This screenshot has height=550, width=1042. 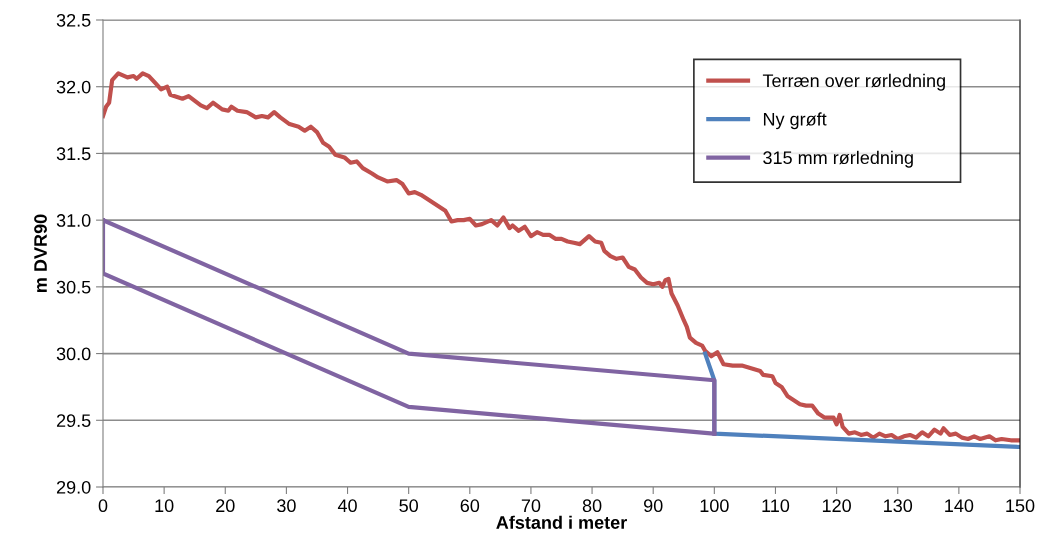 What do you see at coordinates (592, 506) in the screenshot?
I see `x-tick-label: 80` at bounding box center [592, 506].